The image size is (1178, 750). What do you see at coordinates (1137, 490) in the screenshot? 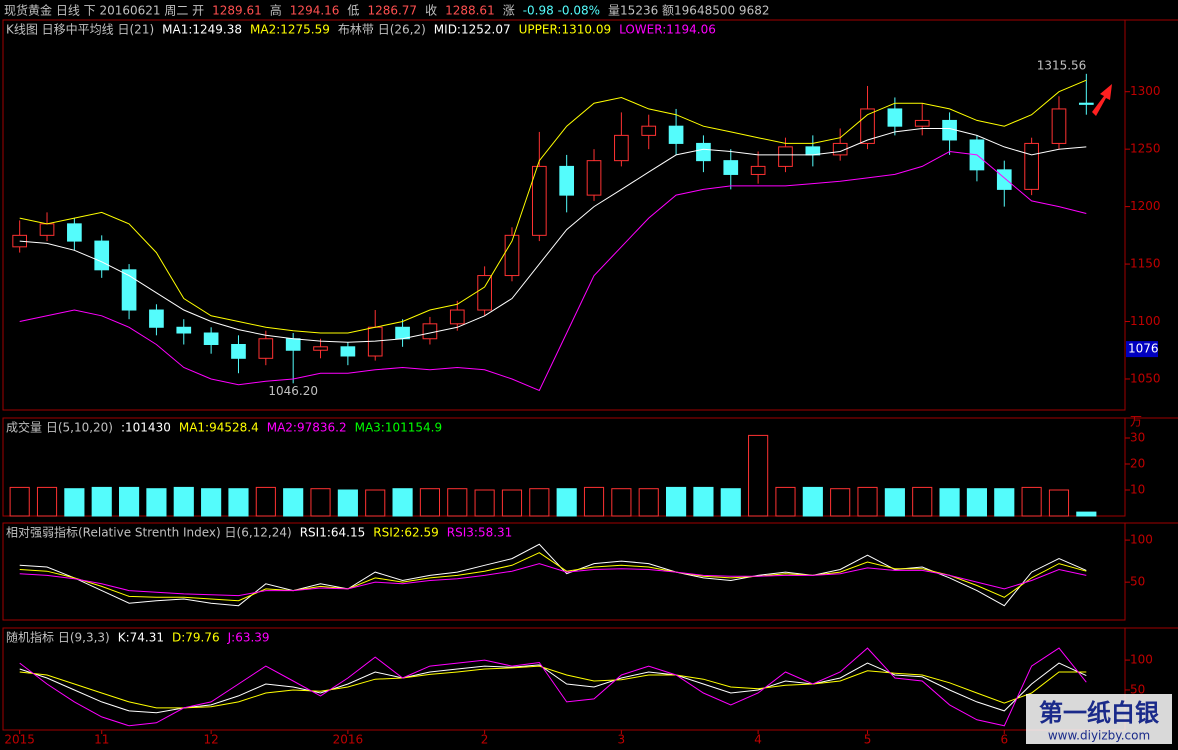
I see `y-tick-label: 10` at bounding box center [1137, 490].